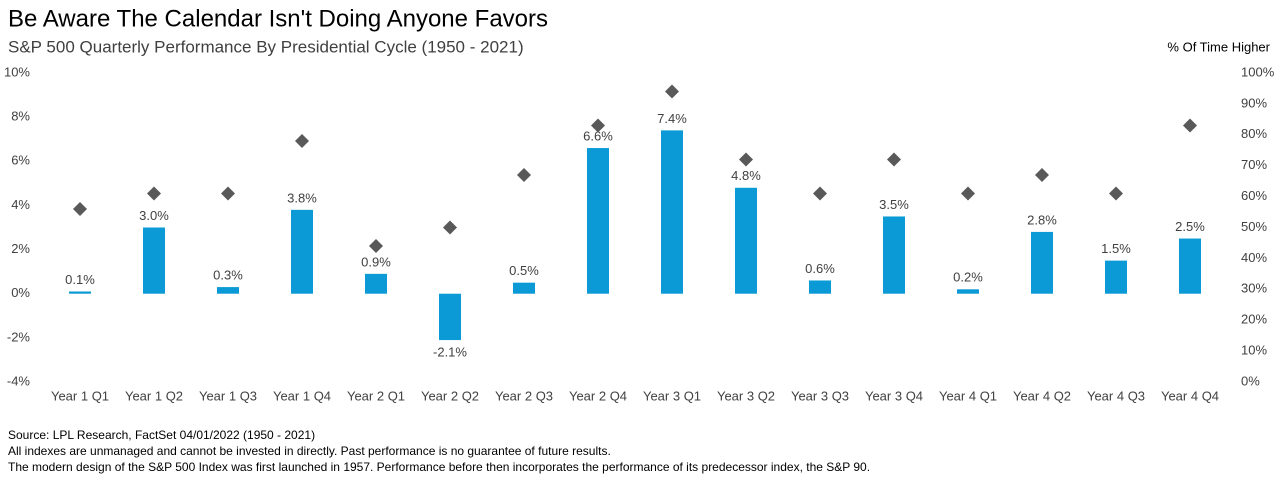  I want to click on y-tick-label: 6%, so click(20, 160).